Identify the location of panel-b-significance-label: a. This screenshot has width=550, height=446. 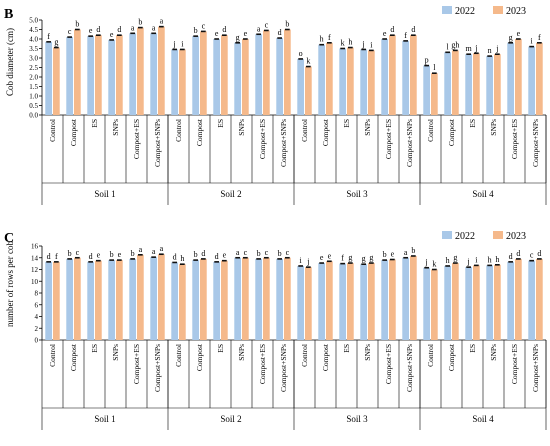
(162, 21).